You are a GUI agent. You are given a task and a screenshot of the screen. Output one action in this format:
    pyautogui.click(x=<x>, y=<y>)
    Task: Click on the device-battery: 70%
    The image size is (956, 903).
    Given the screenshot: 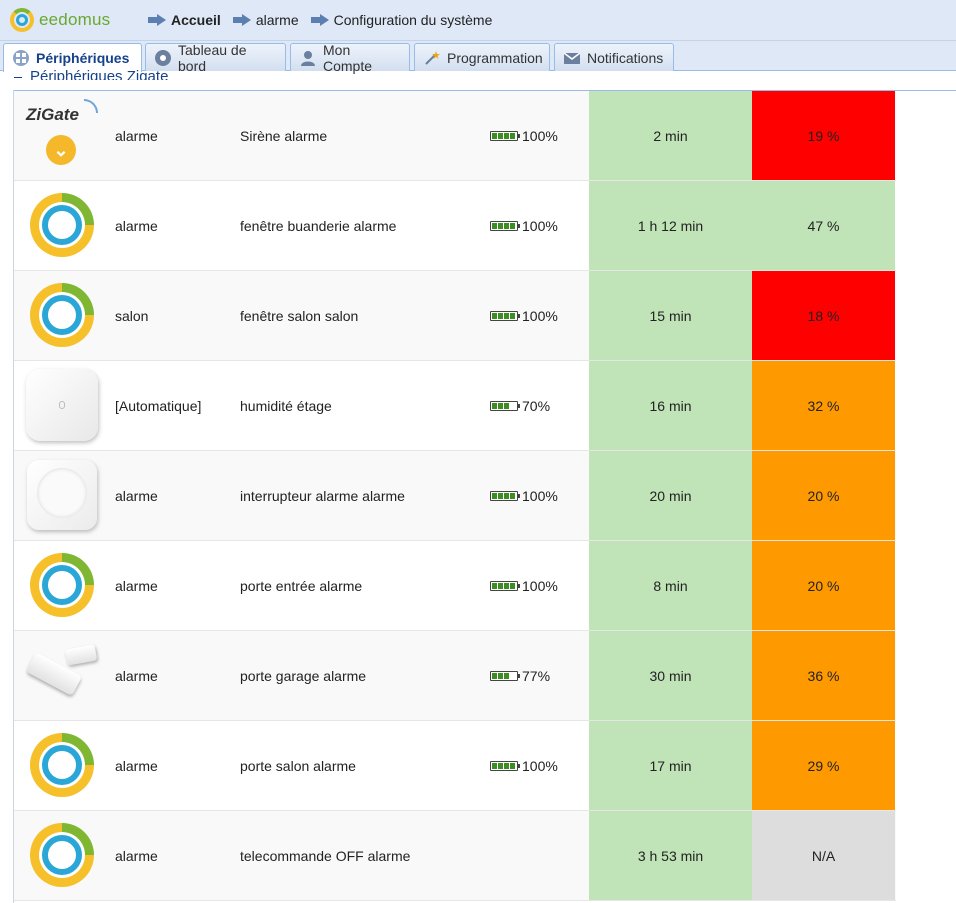 What is the action you would take?
    pyautogui.click(x=520, y=406)
    